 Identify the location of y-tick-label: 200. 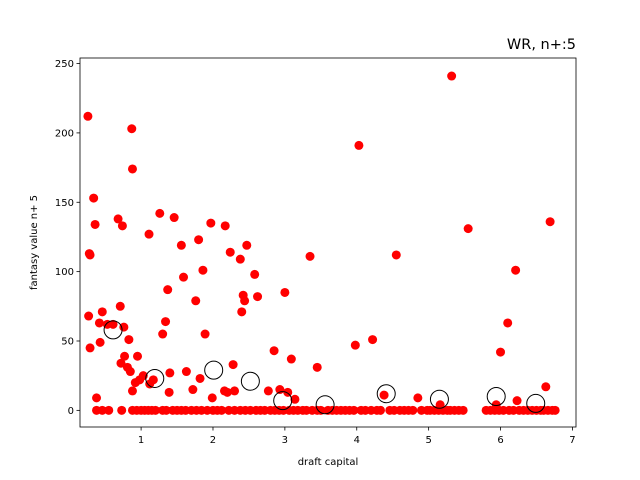
(64, 133).